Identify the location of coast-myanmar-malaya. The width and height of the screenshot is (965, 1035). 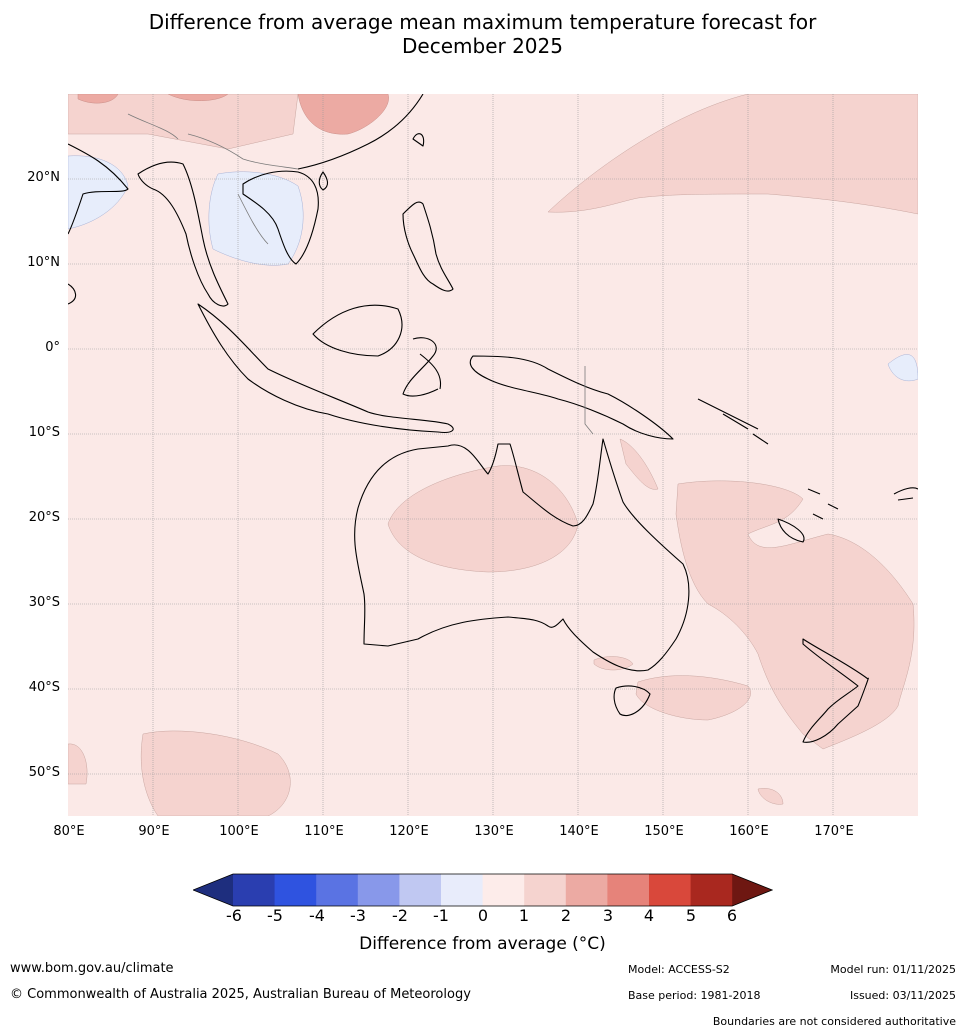
(183, 234).